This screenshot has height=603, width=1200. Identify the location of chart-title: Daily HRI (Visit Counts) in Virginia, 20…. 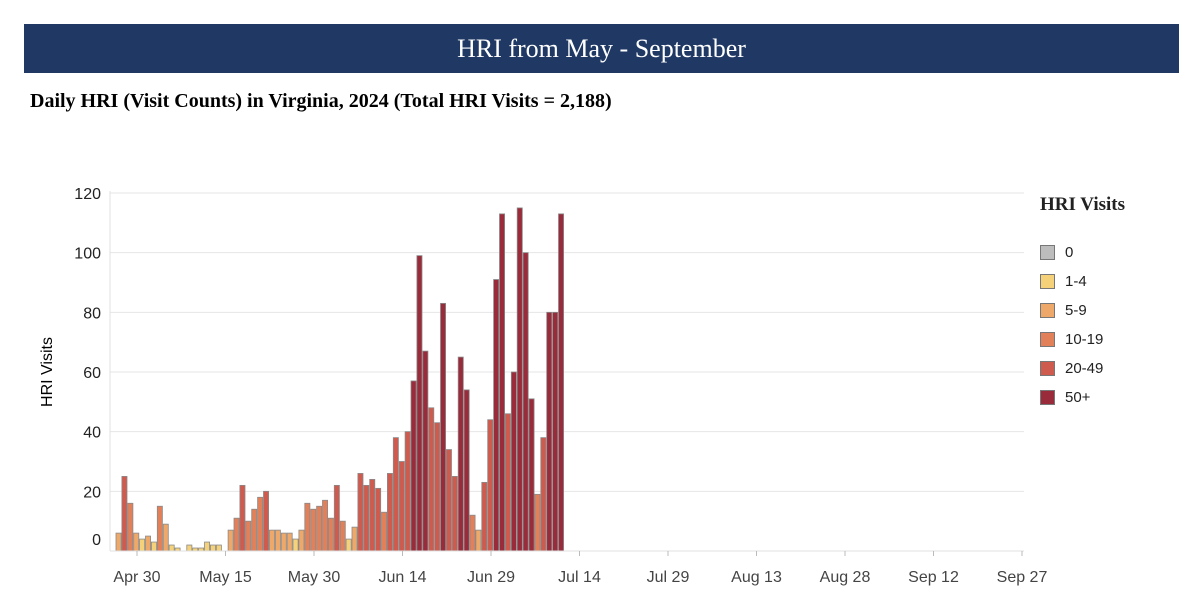
(321, 101).